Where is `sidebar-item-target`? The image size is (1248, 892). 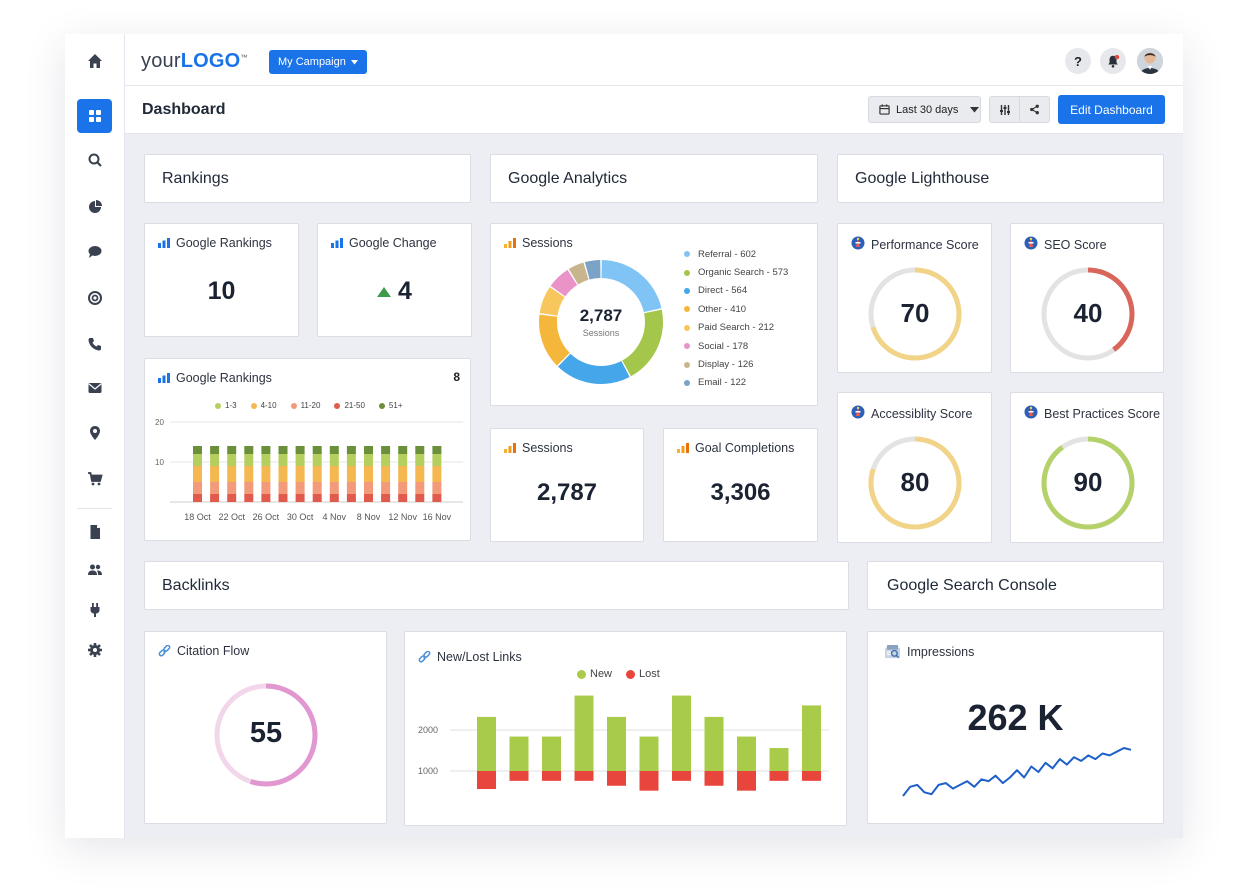 sidebar-item-target is located at coordinates (94, 298).